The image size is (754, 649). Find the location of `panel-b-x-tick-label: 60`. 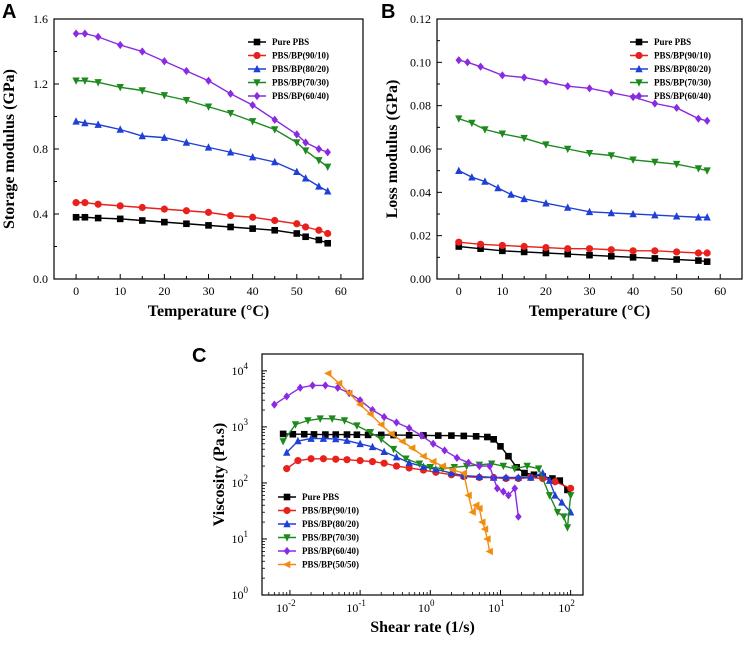

panel-b-x-tick-label: 60 is located at coordinates (720, 291).